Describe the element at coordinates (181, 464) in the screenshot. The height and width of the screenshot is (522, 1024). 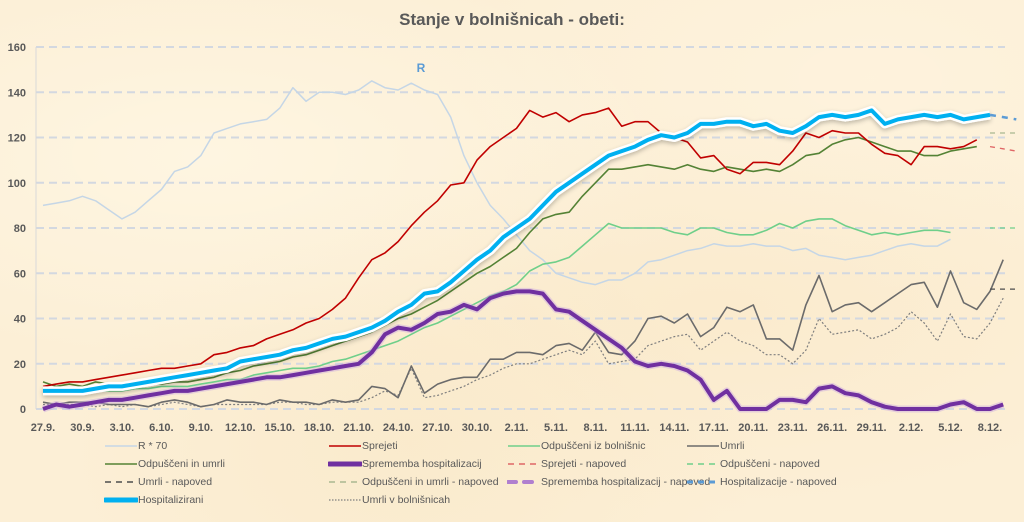
I see `legend-label: Odpuščeni in umrli` at that location.